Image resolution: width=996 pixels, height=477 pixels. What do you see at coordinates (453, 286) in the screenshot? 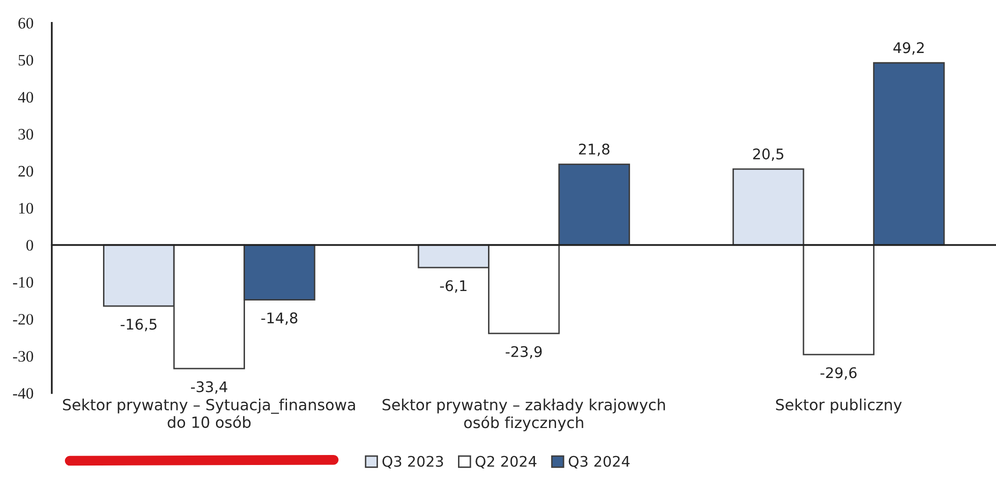
I see `data-label: -6,1` at bounding box center [453, 286].